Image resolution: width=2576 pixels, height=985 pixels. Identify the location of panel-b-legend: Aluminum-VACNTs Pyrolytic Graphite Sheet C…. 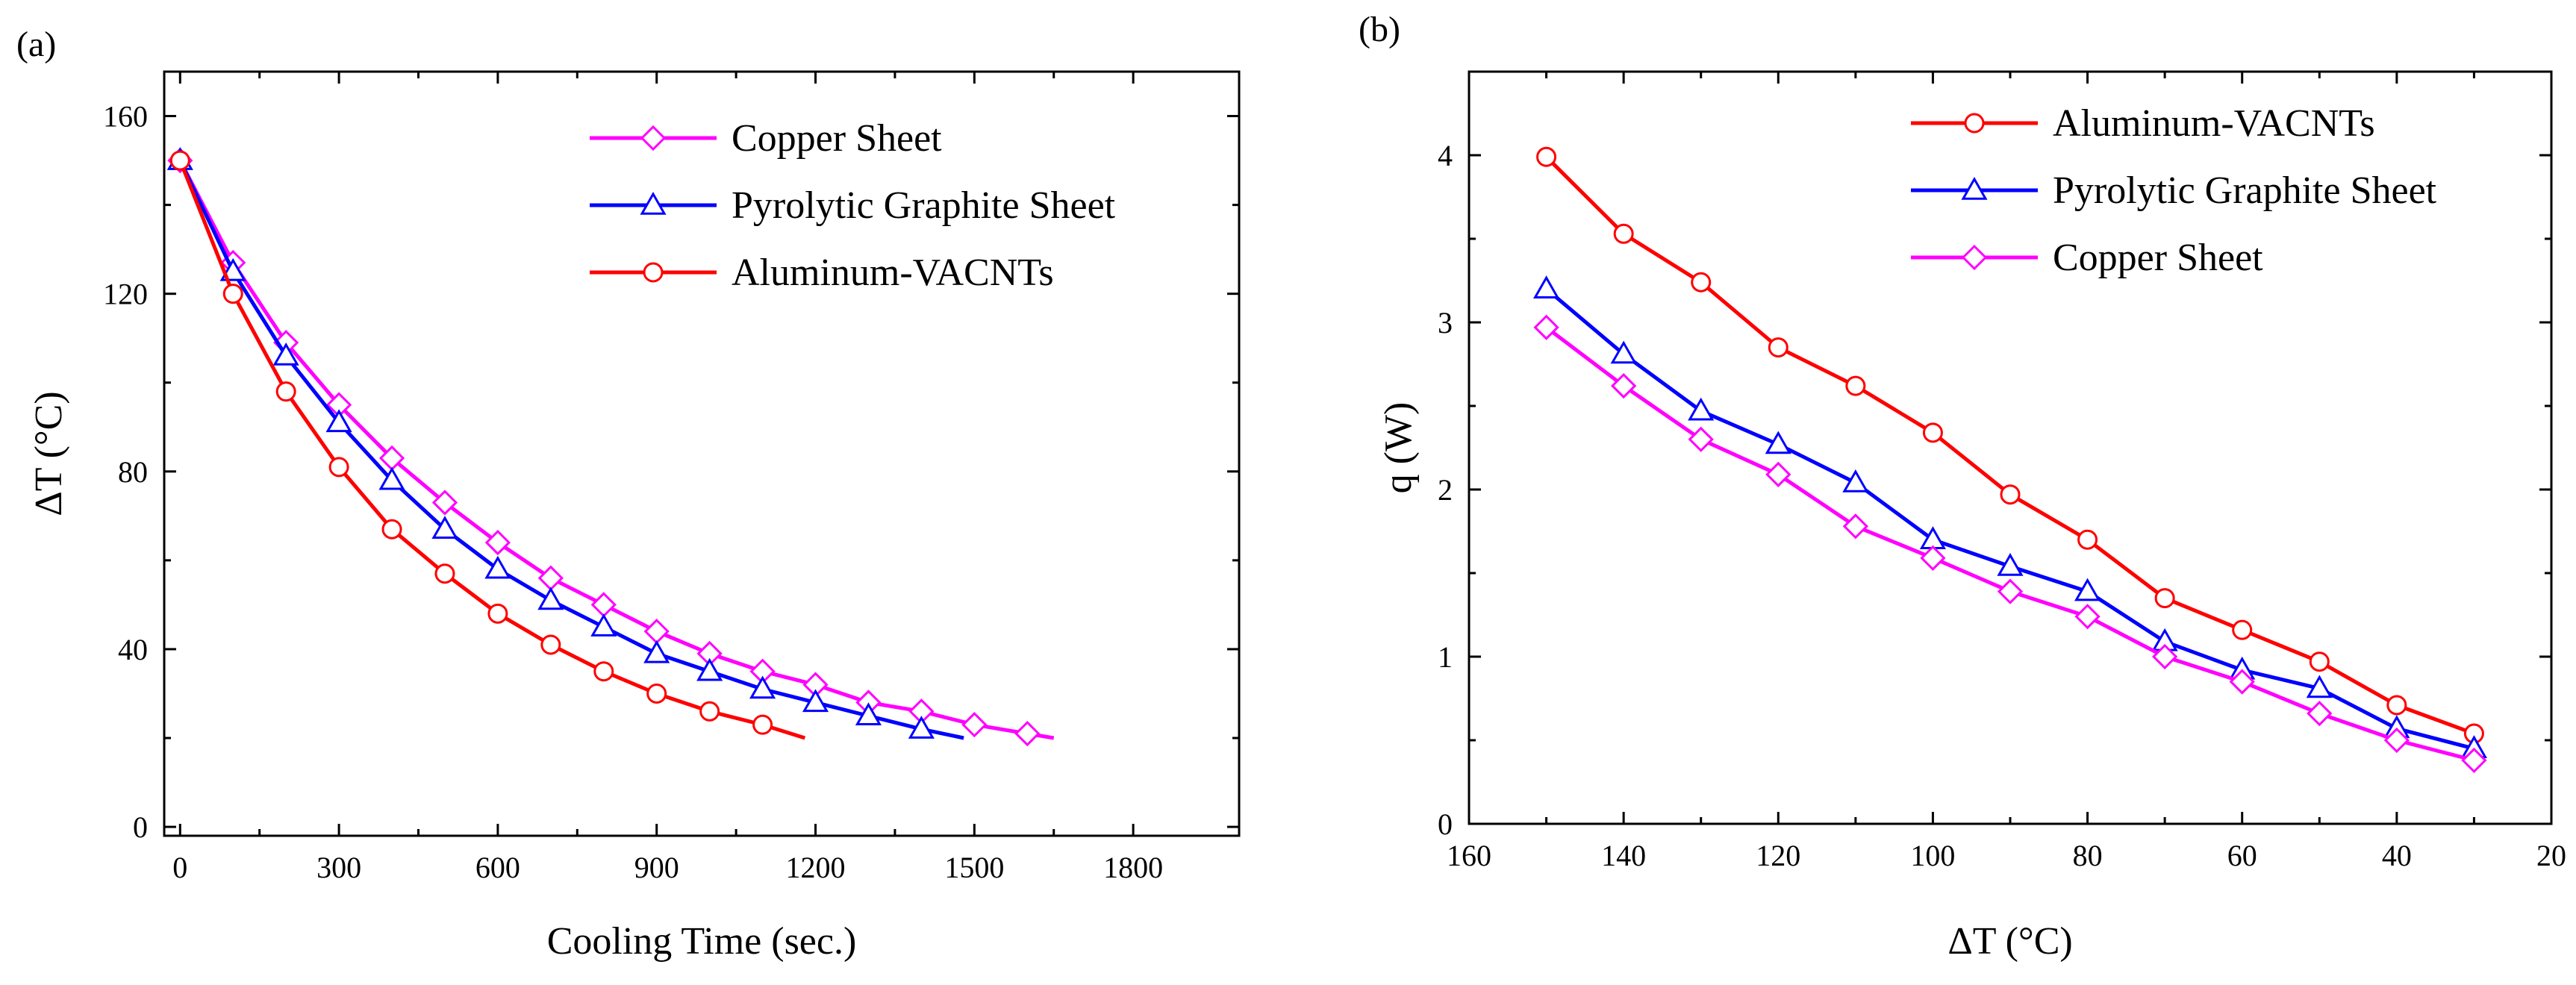
(2174, 190).